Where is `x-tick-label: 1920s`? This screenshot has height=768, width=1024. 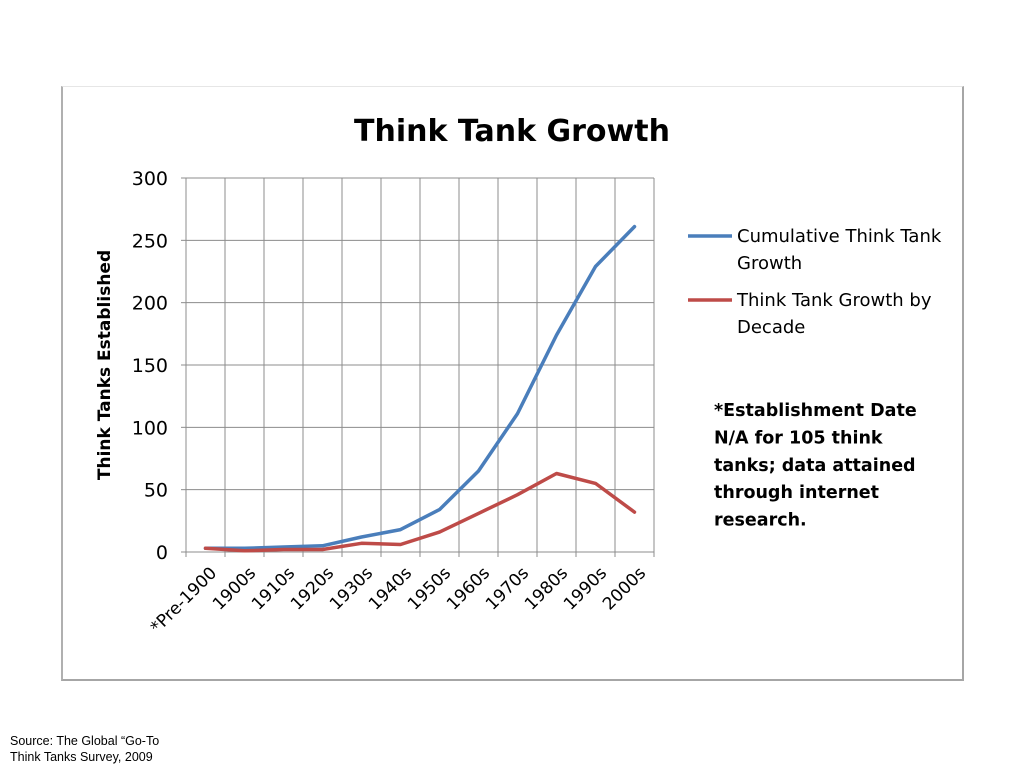
x-tick-label: 1920s is located at coordinates (312, 588).